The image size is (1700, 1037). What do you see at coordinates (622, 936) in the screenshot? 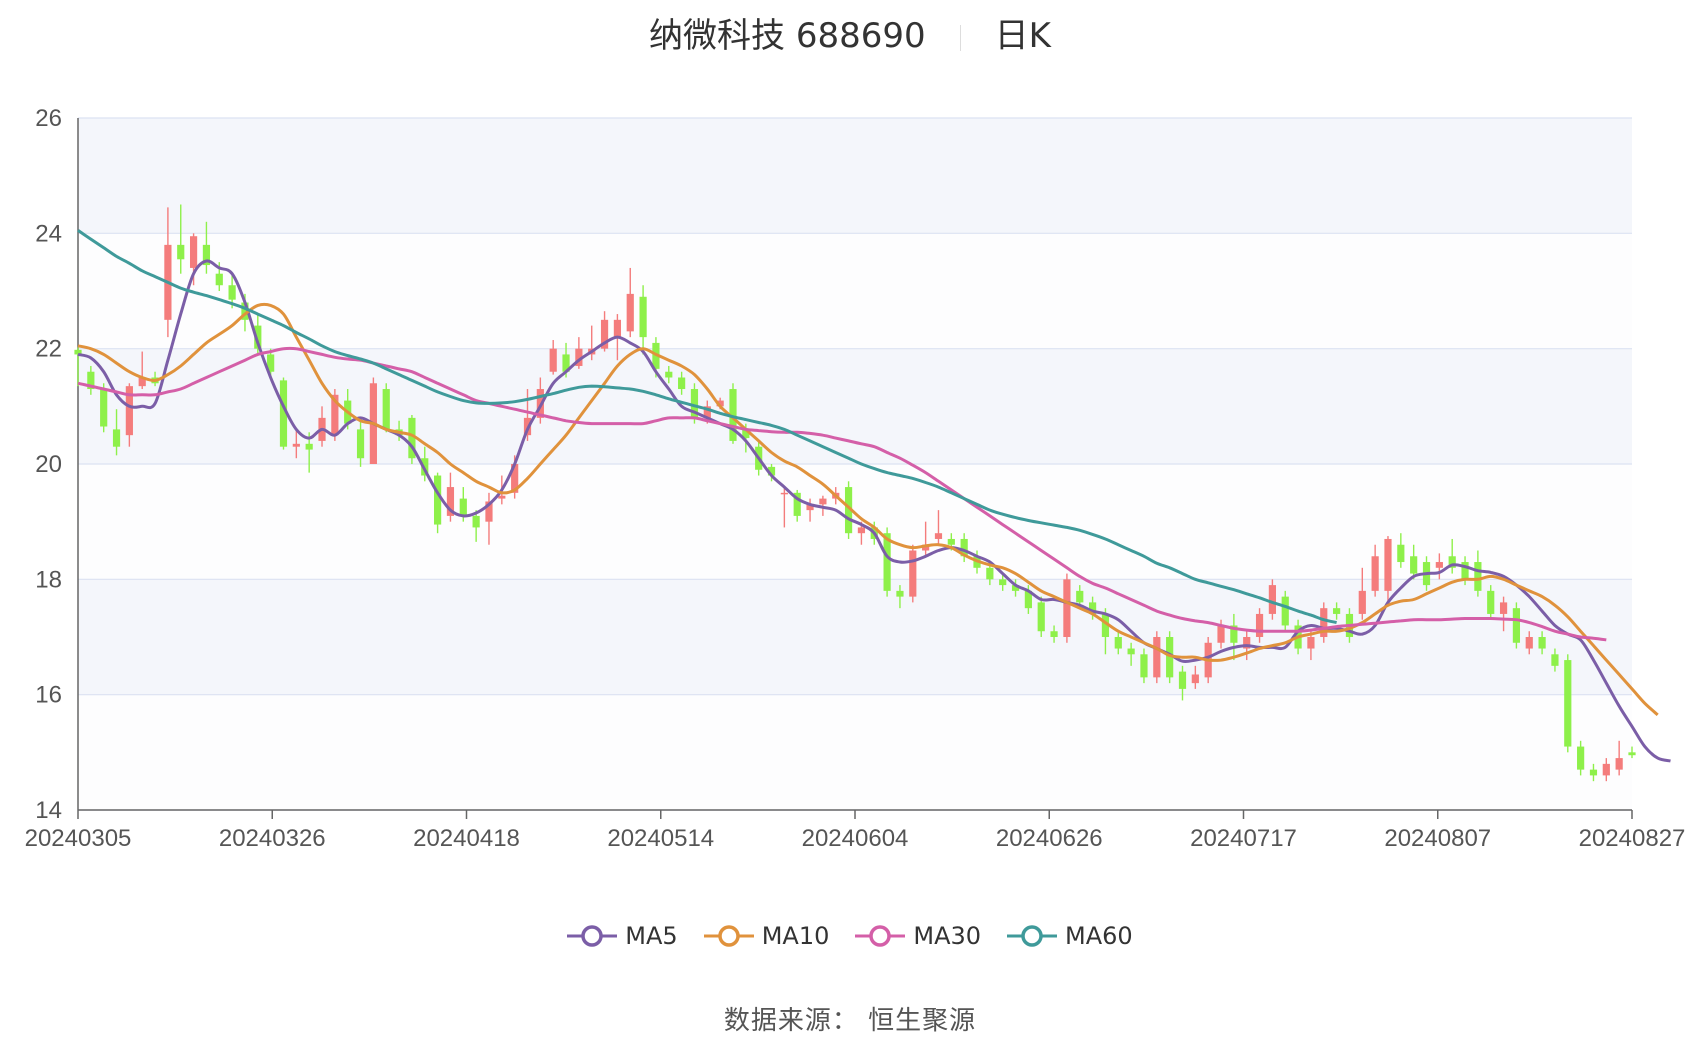
I see `legend-item-ma5: MA5` at bounding box center [622, 936].